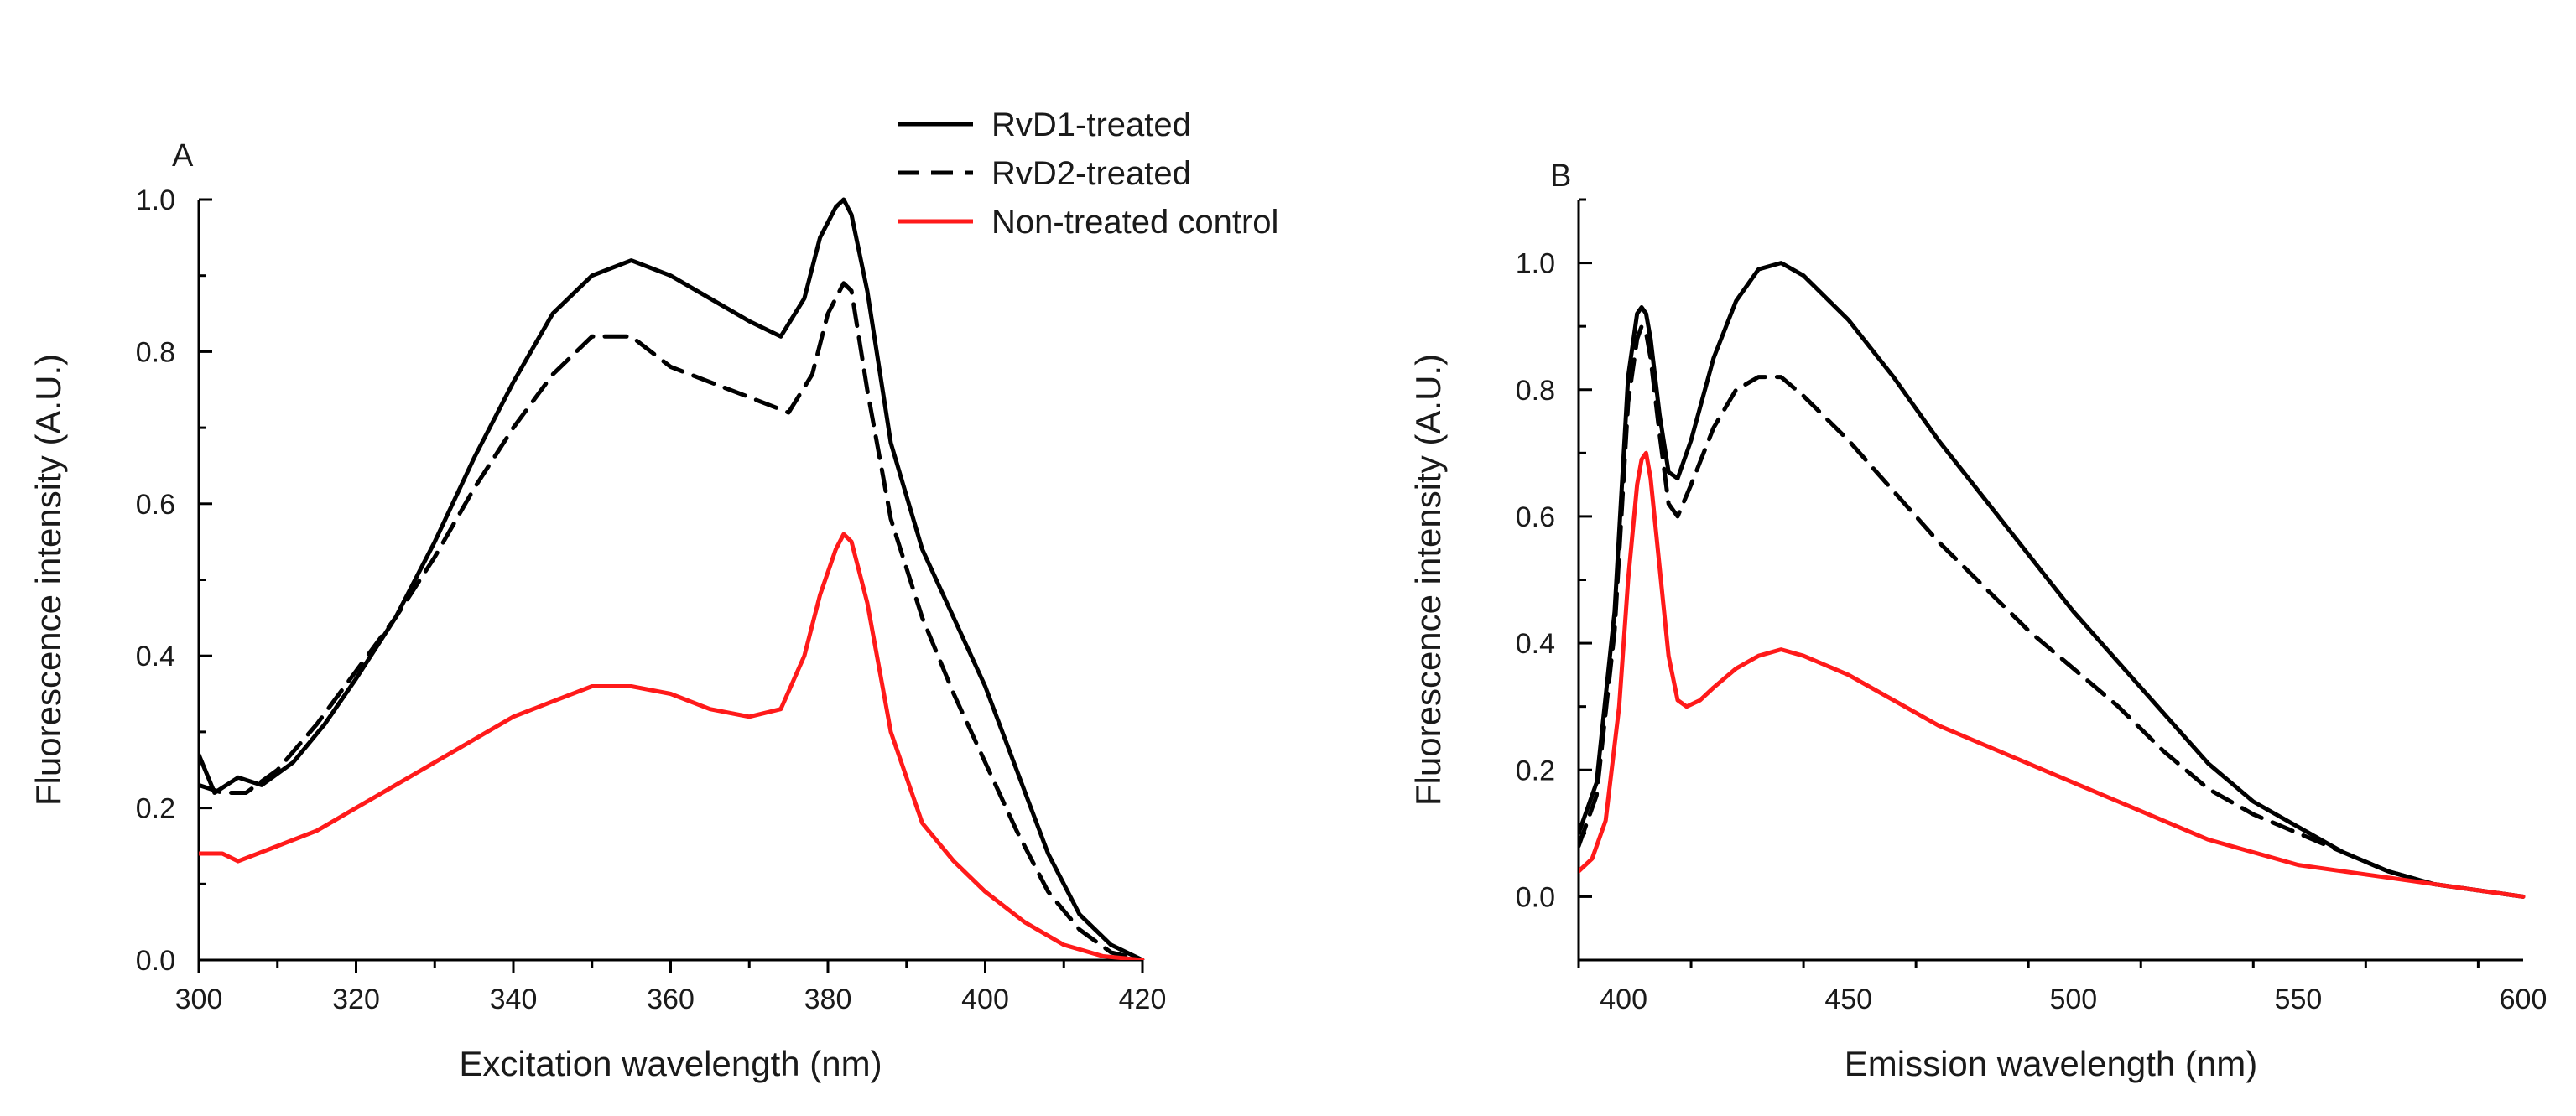 This screenshot has width=2576, height=1116. Describe the element at coordinates (1560, 176) in the screenshot. I see `panel-label: B` at that location.